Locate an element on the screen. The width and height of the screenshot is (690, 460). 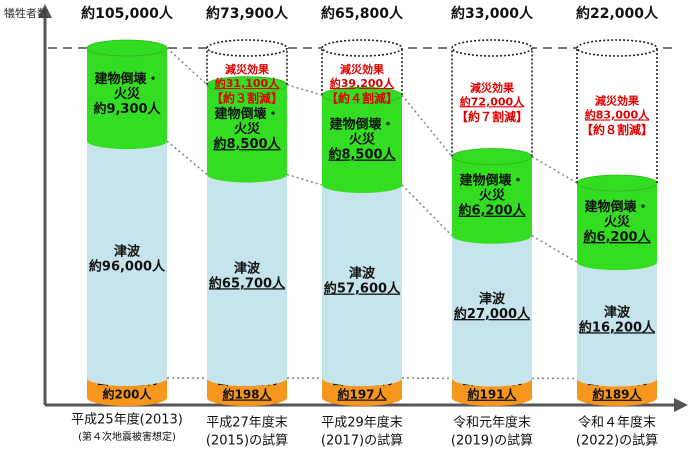
value-label: 約198人 is located at coordinates (247, 394).